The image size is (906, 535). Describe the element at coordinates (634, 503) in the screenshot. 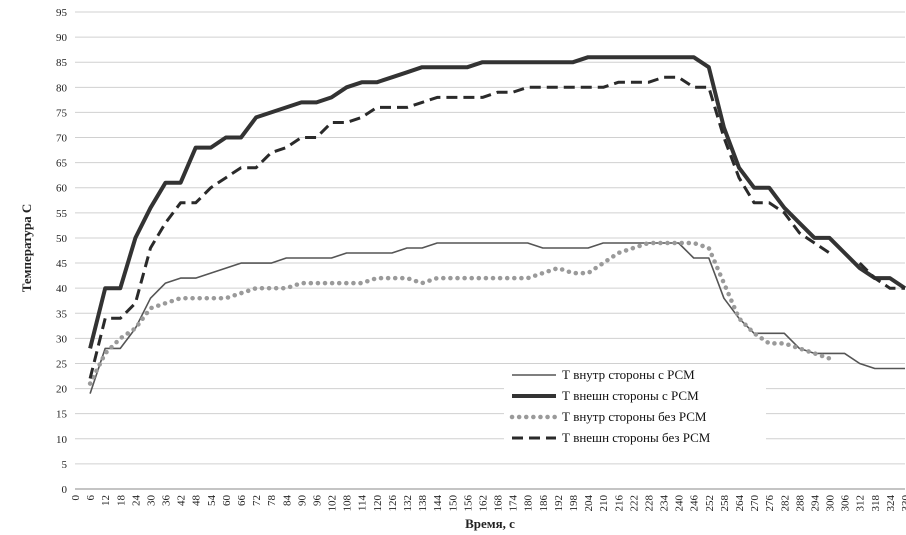

I see `x-tick-label: 222` at that location.